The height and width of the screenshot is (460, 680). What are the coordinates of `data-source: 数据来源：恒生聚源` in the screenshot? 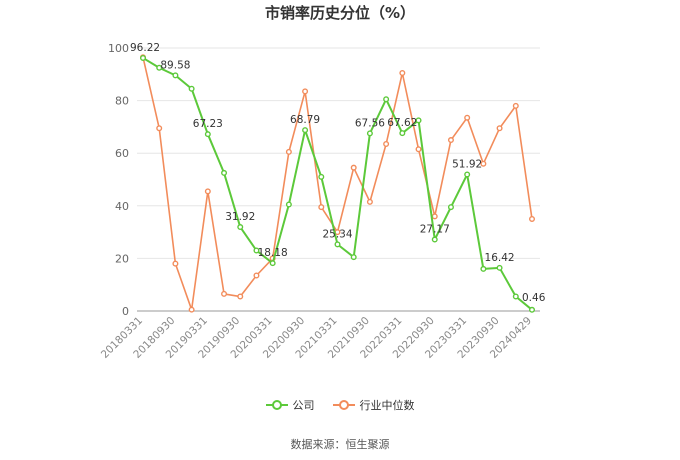 It's located at (340, 444).